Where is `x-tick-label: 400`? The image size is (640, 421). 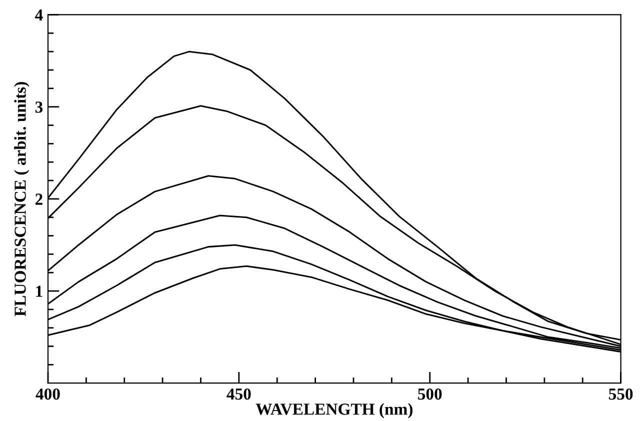
x-tick-label: 400 is located at coordinates (48, 394).